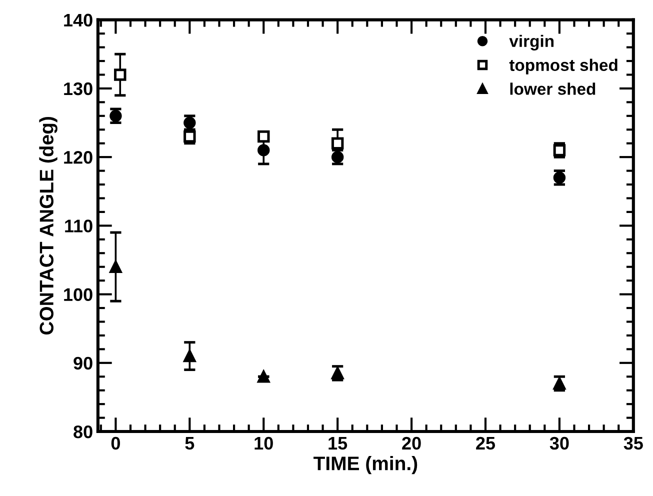 The height and width of the screenshot is (496, 653). What do you see at coordinates (48, 226) in the screenshot?
I see `y-axis-title: CONTACT ANGLE (deg)` at bounding box center [48, 226].